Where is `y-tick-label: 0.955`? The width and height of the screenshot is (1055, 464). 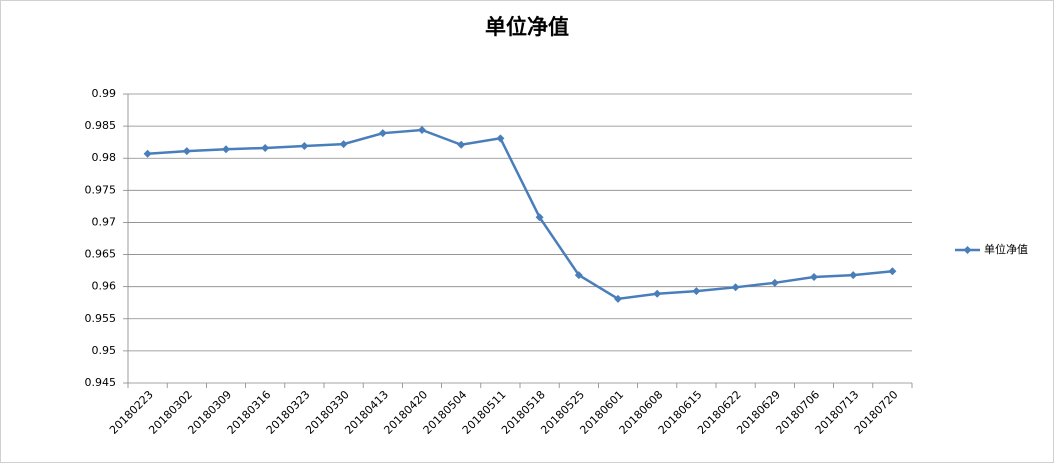
y-tick-label: 0.955 is located at coordinates (101, 318).